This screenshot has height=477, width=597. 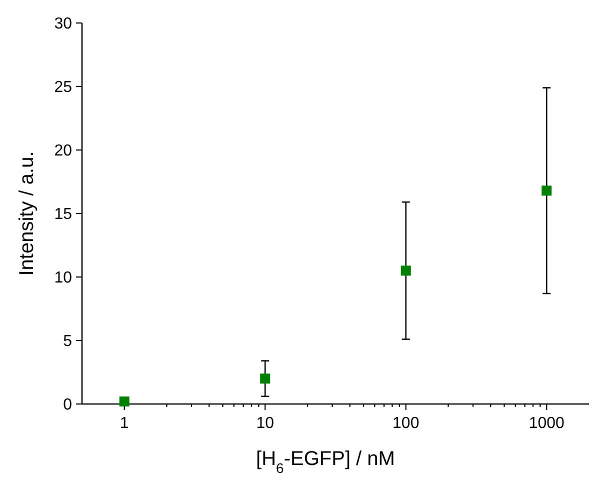 I want to click on y-tick-label: 0, so click(x=67, y=405).